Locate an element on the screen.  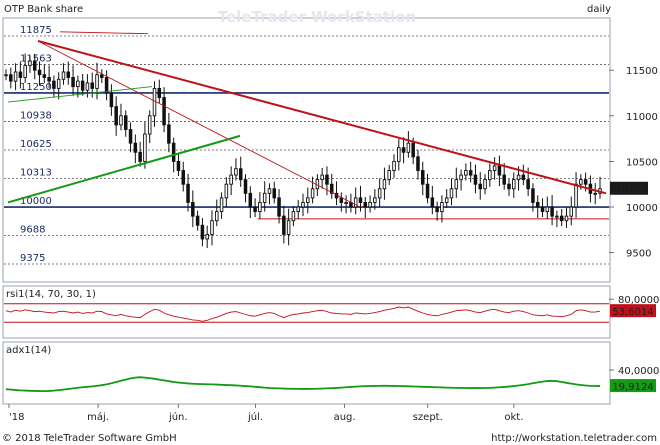
left-tick-label: 10313 is located at coordinates (36, 172).